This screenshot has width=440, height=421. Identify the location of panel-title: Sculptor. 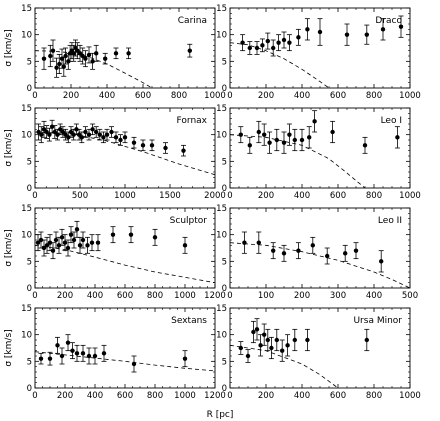
(189, 221).